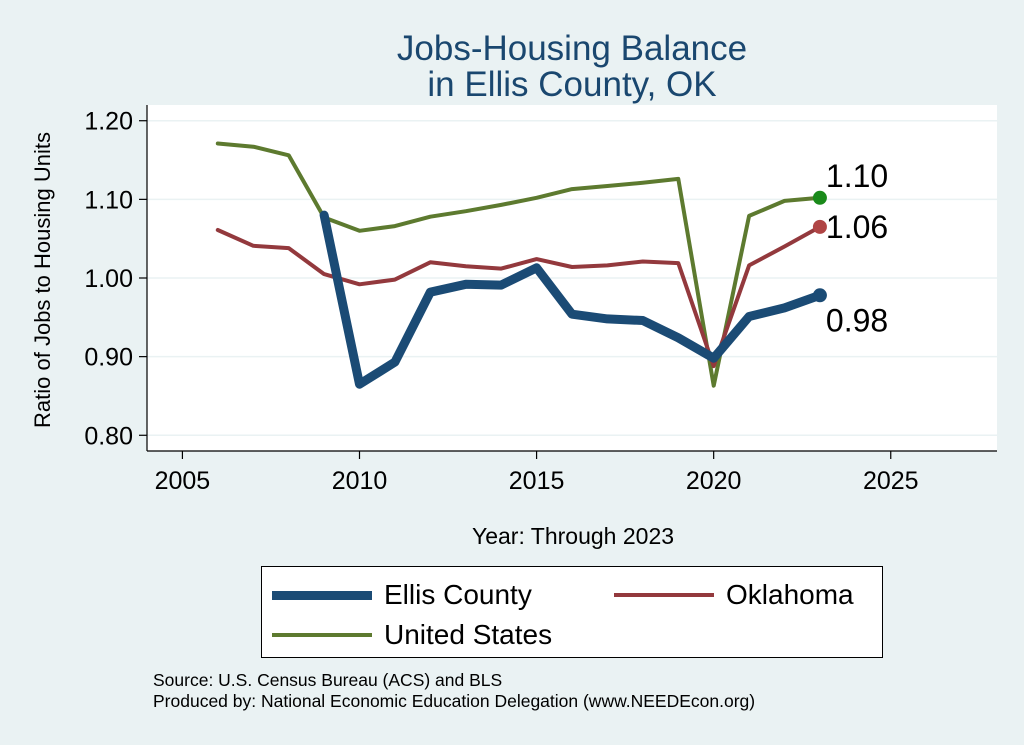  I want to click on x-tick-label-2005: 2005, so click(183, 481).